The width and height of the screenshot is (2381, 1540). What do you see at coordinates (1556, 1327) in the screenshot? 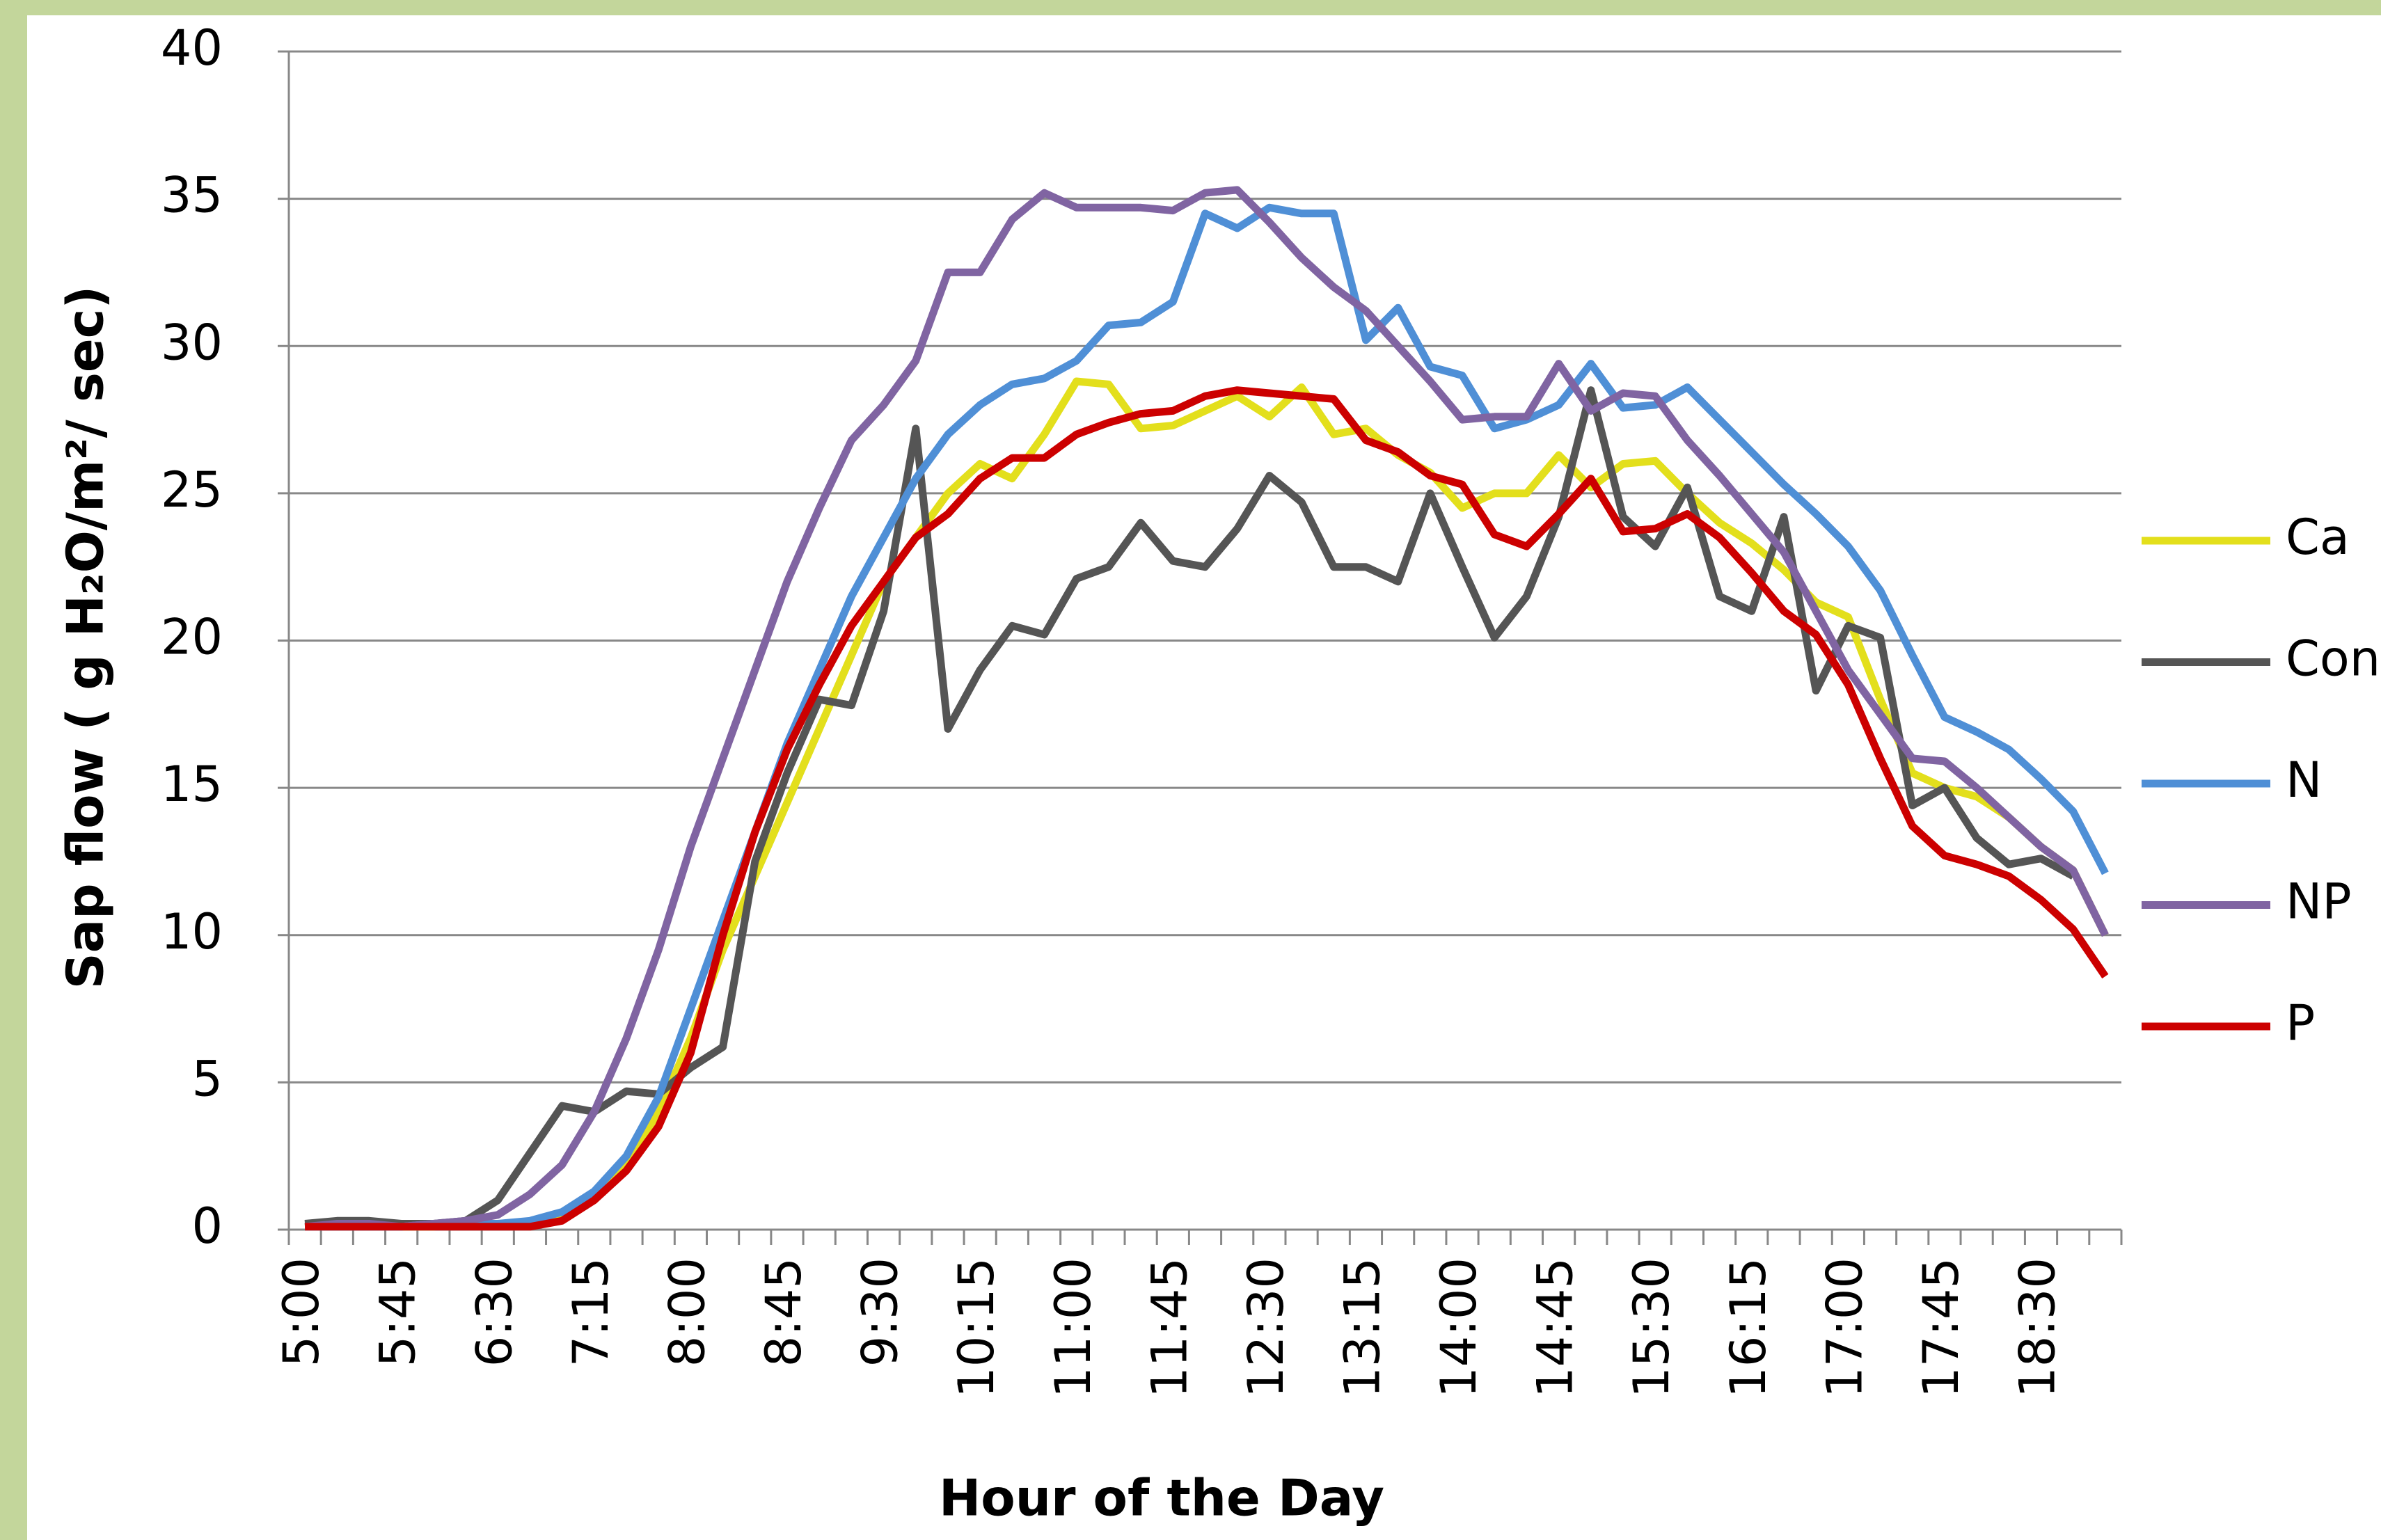
I see `x-tick-label: 14:45` at bounding box center [1556, 1327].